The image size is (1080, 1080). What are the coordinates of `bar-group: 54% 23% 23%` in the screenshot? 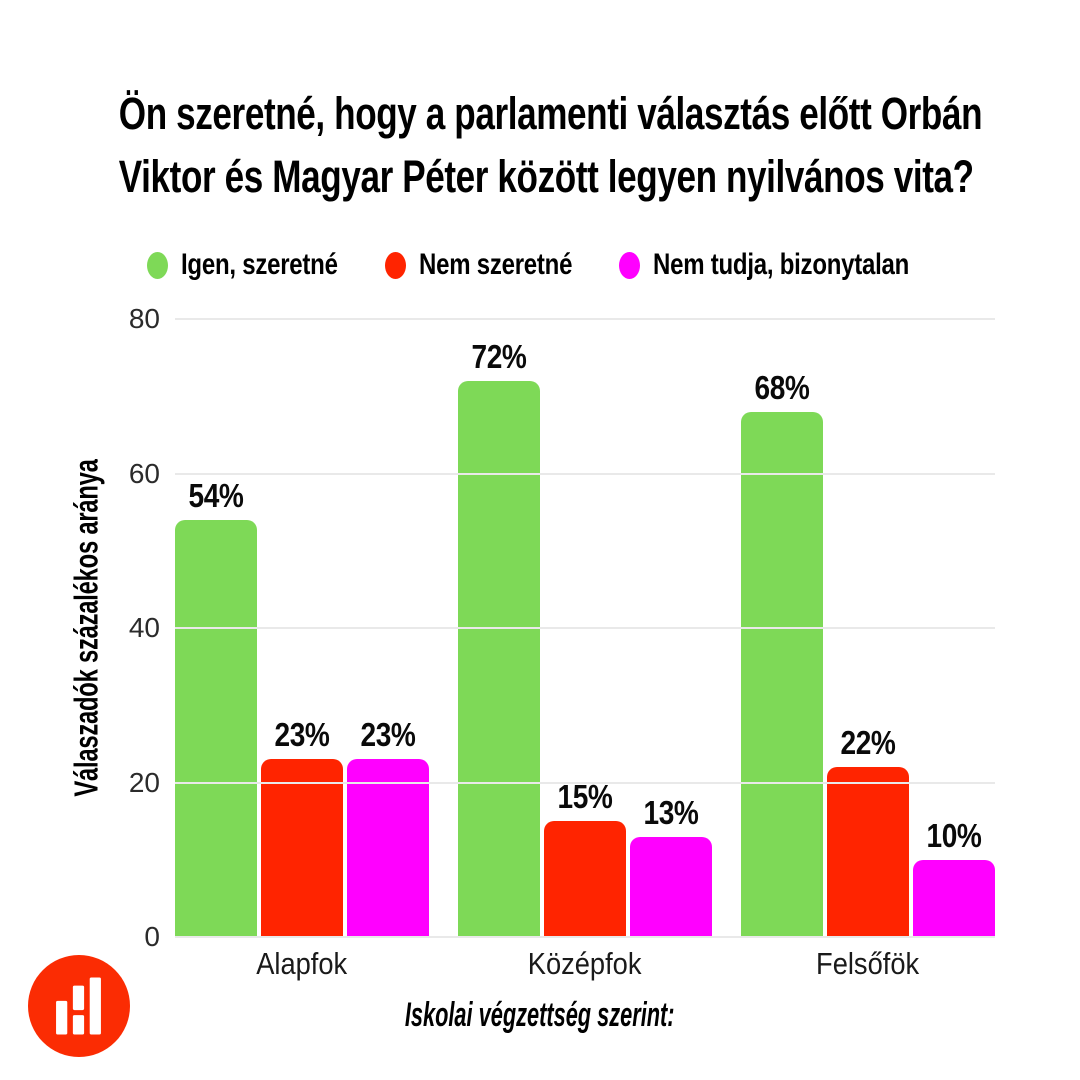 It's located at (302, 628).